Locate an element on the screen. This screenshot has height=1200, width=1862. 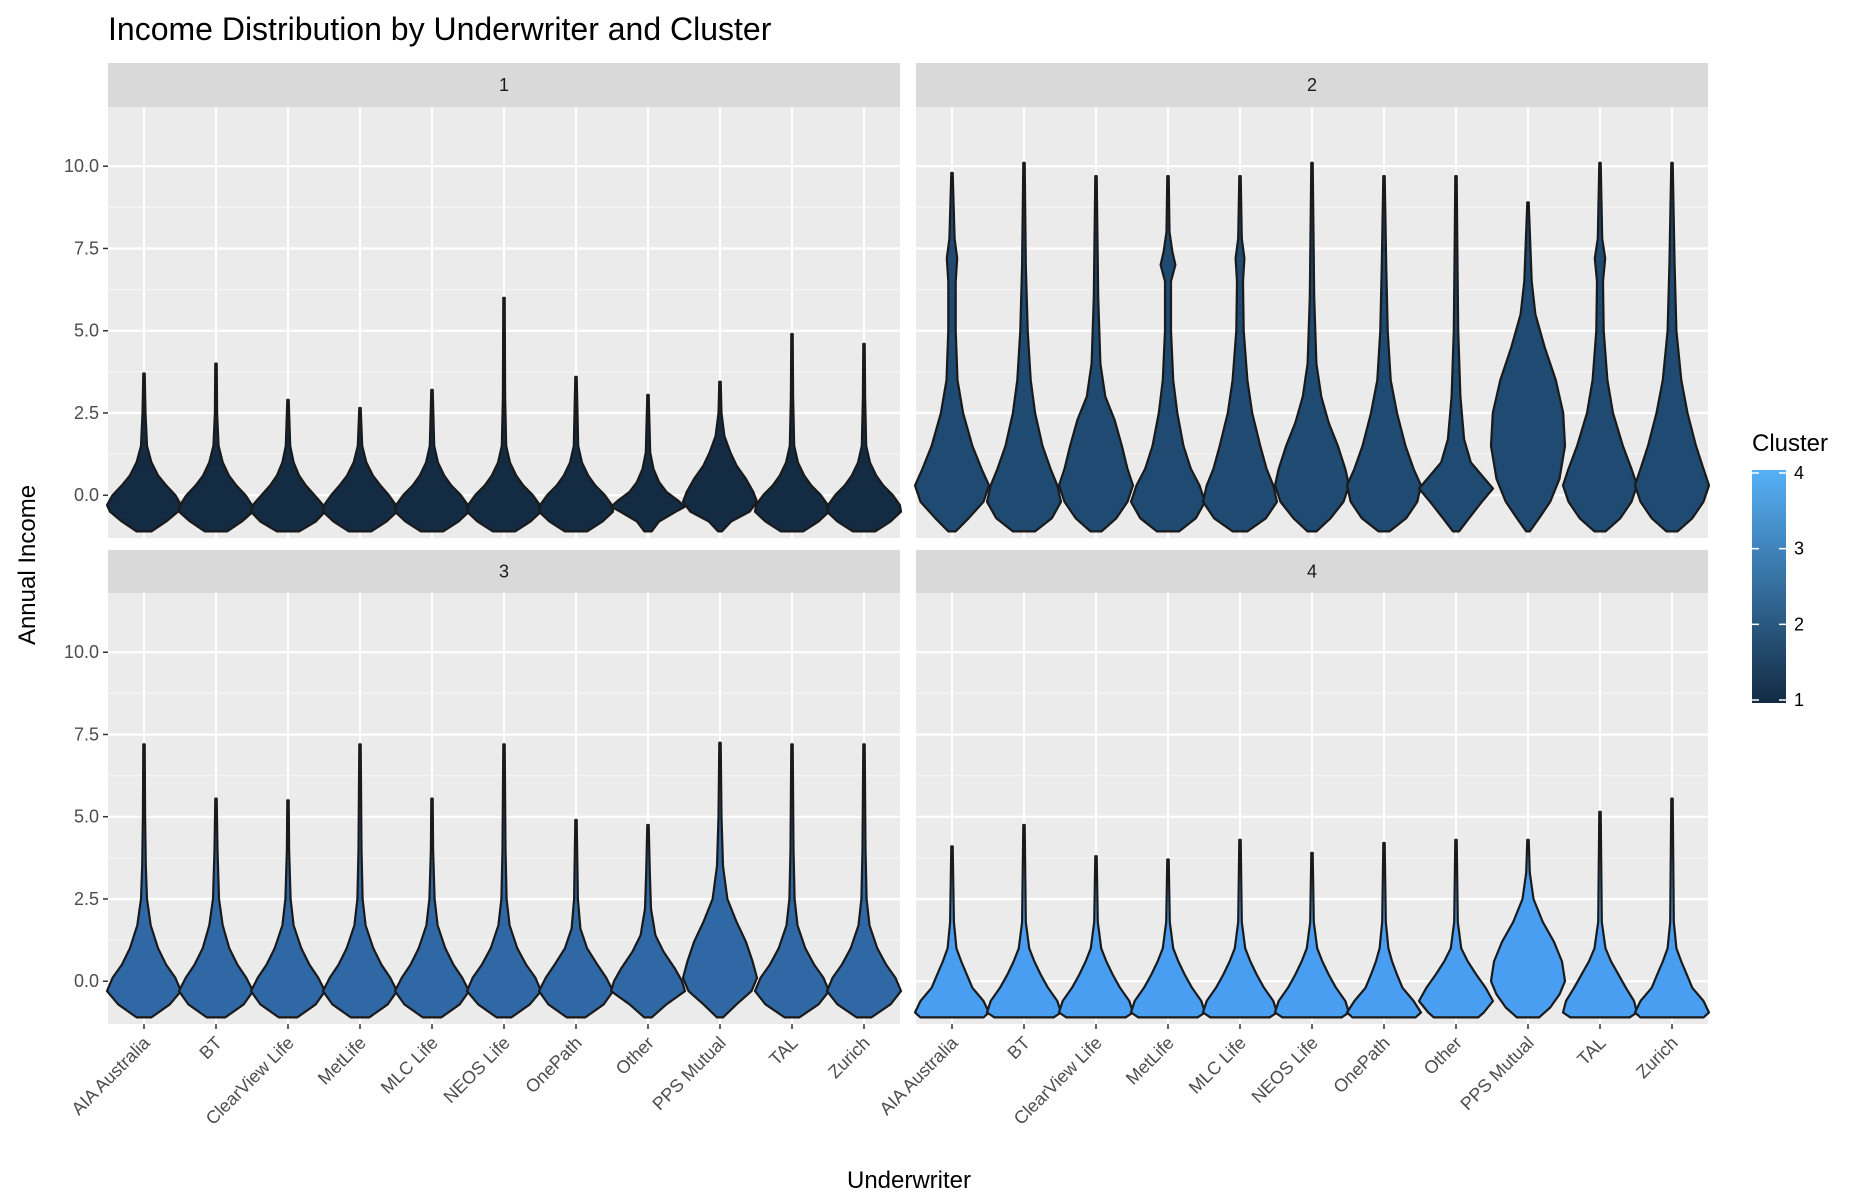
facet-strip-label: 2 is located at coordinates (1312, 85).